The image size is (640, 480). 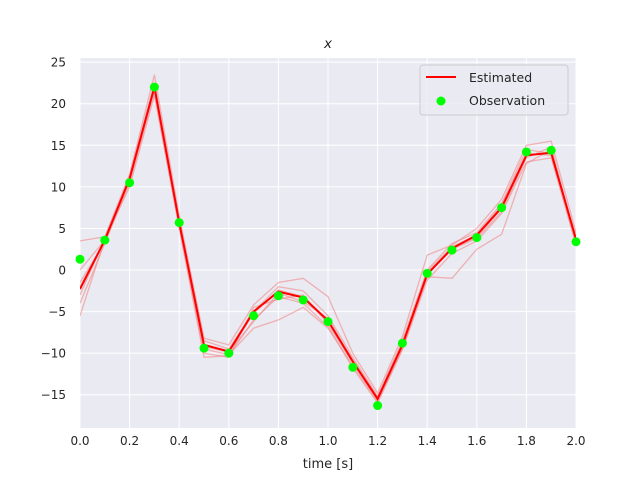 What do you see at coordinates (53, 395) in the screenshot?
I see `y-tick-label: −15` at bounding box center [53, 395].